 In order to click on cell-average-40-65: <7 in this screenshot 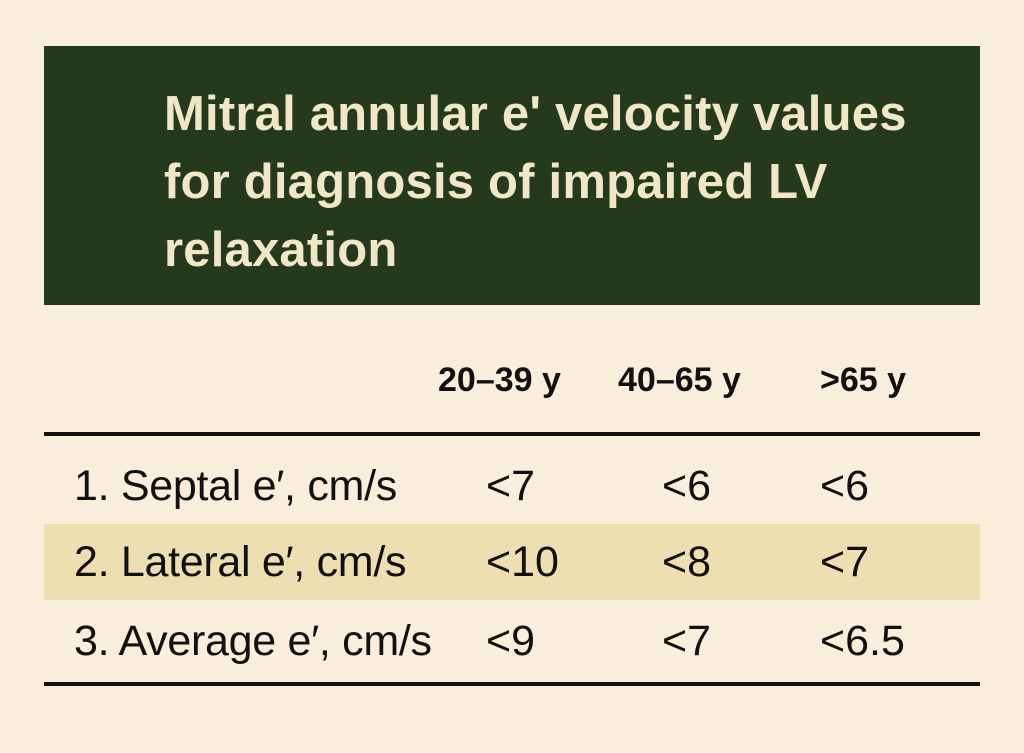, I will do `click(687, 641)`.